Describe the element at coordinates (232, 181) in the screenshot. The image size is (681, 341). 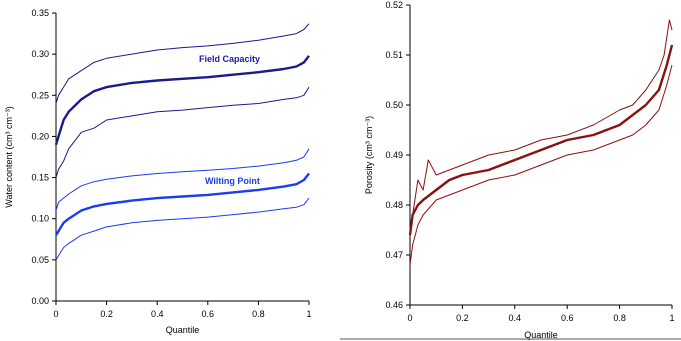
I see `annotation-label: Wilting Point` at that location.